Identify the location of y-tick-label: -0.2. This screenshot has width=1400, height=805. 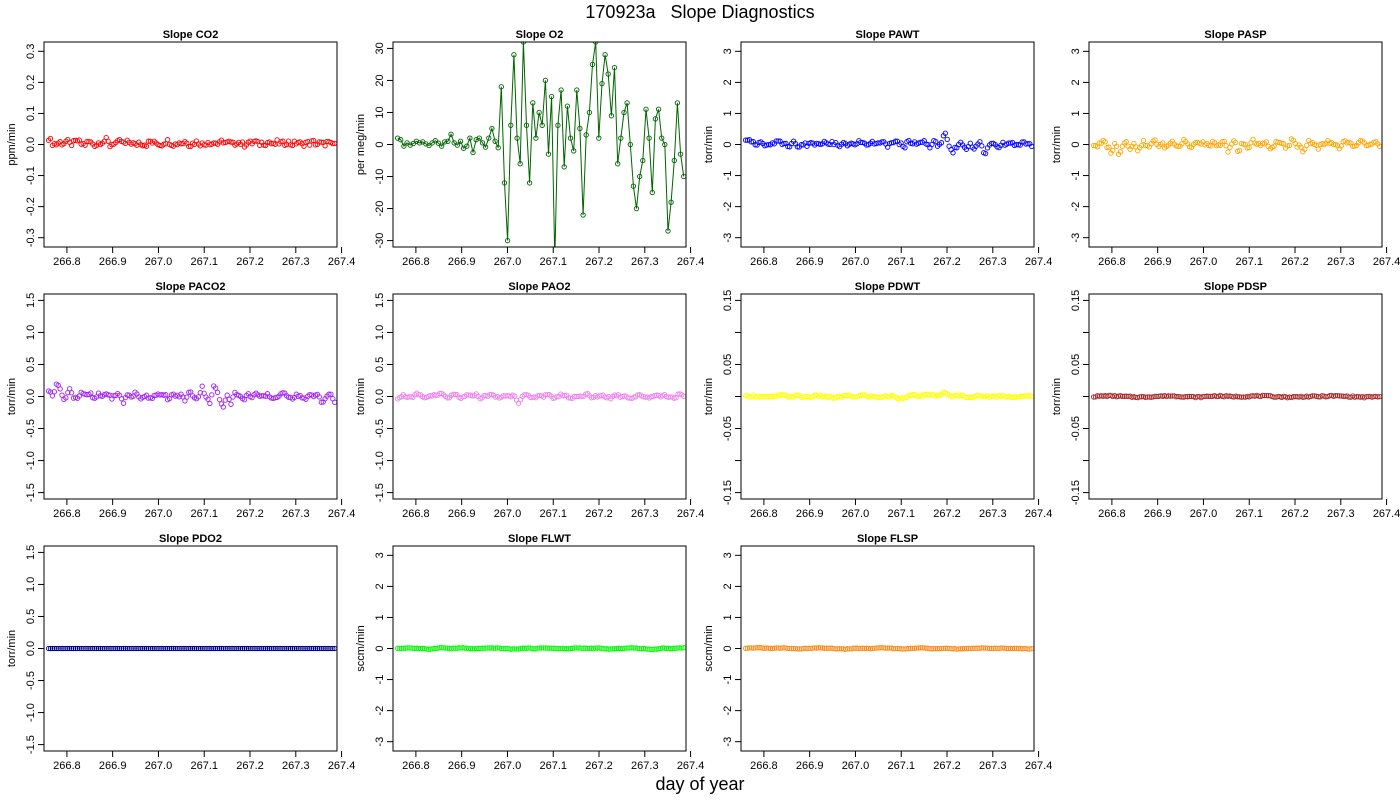
(31, 206).